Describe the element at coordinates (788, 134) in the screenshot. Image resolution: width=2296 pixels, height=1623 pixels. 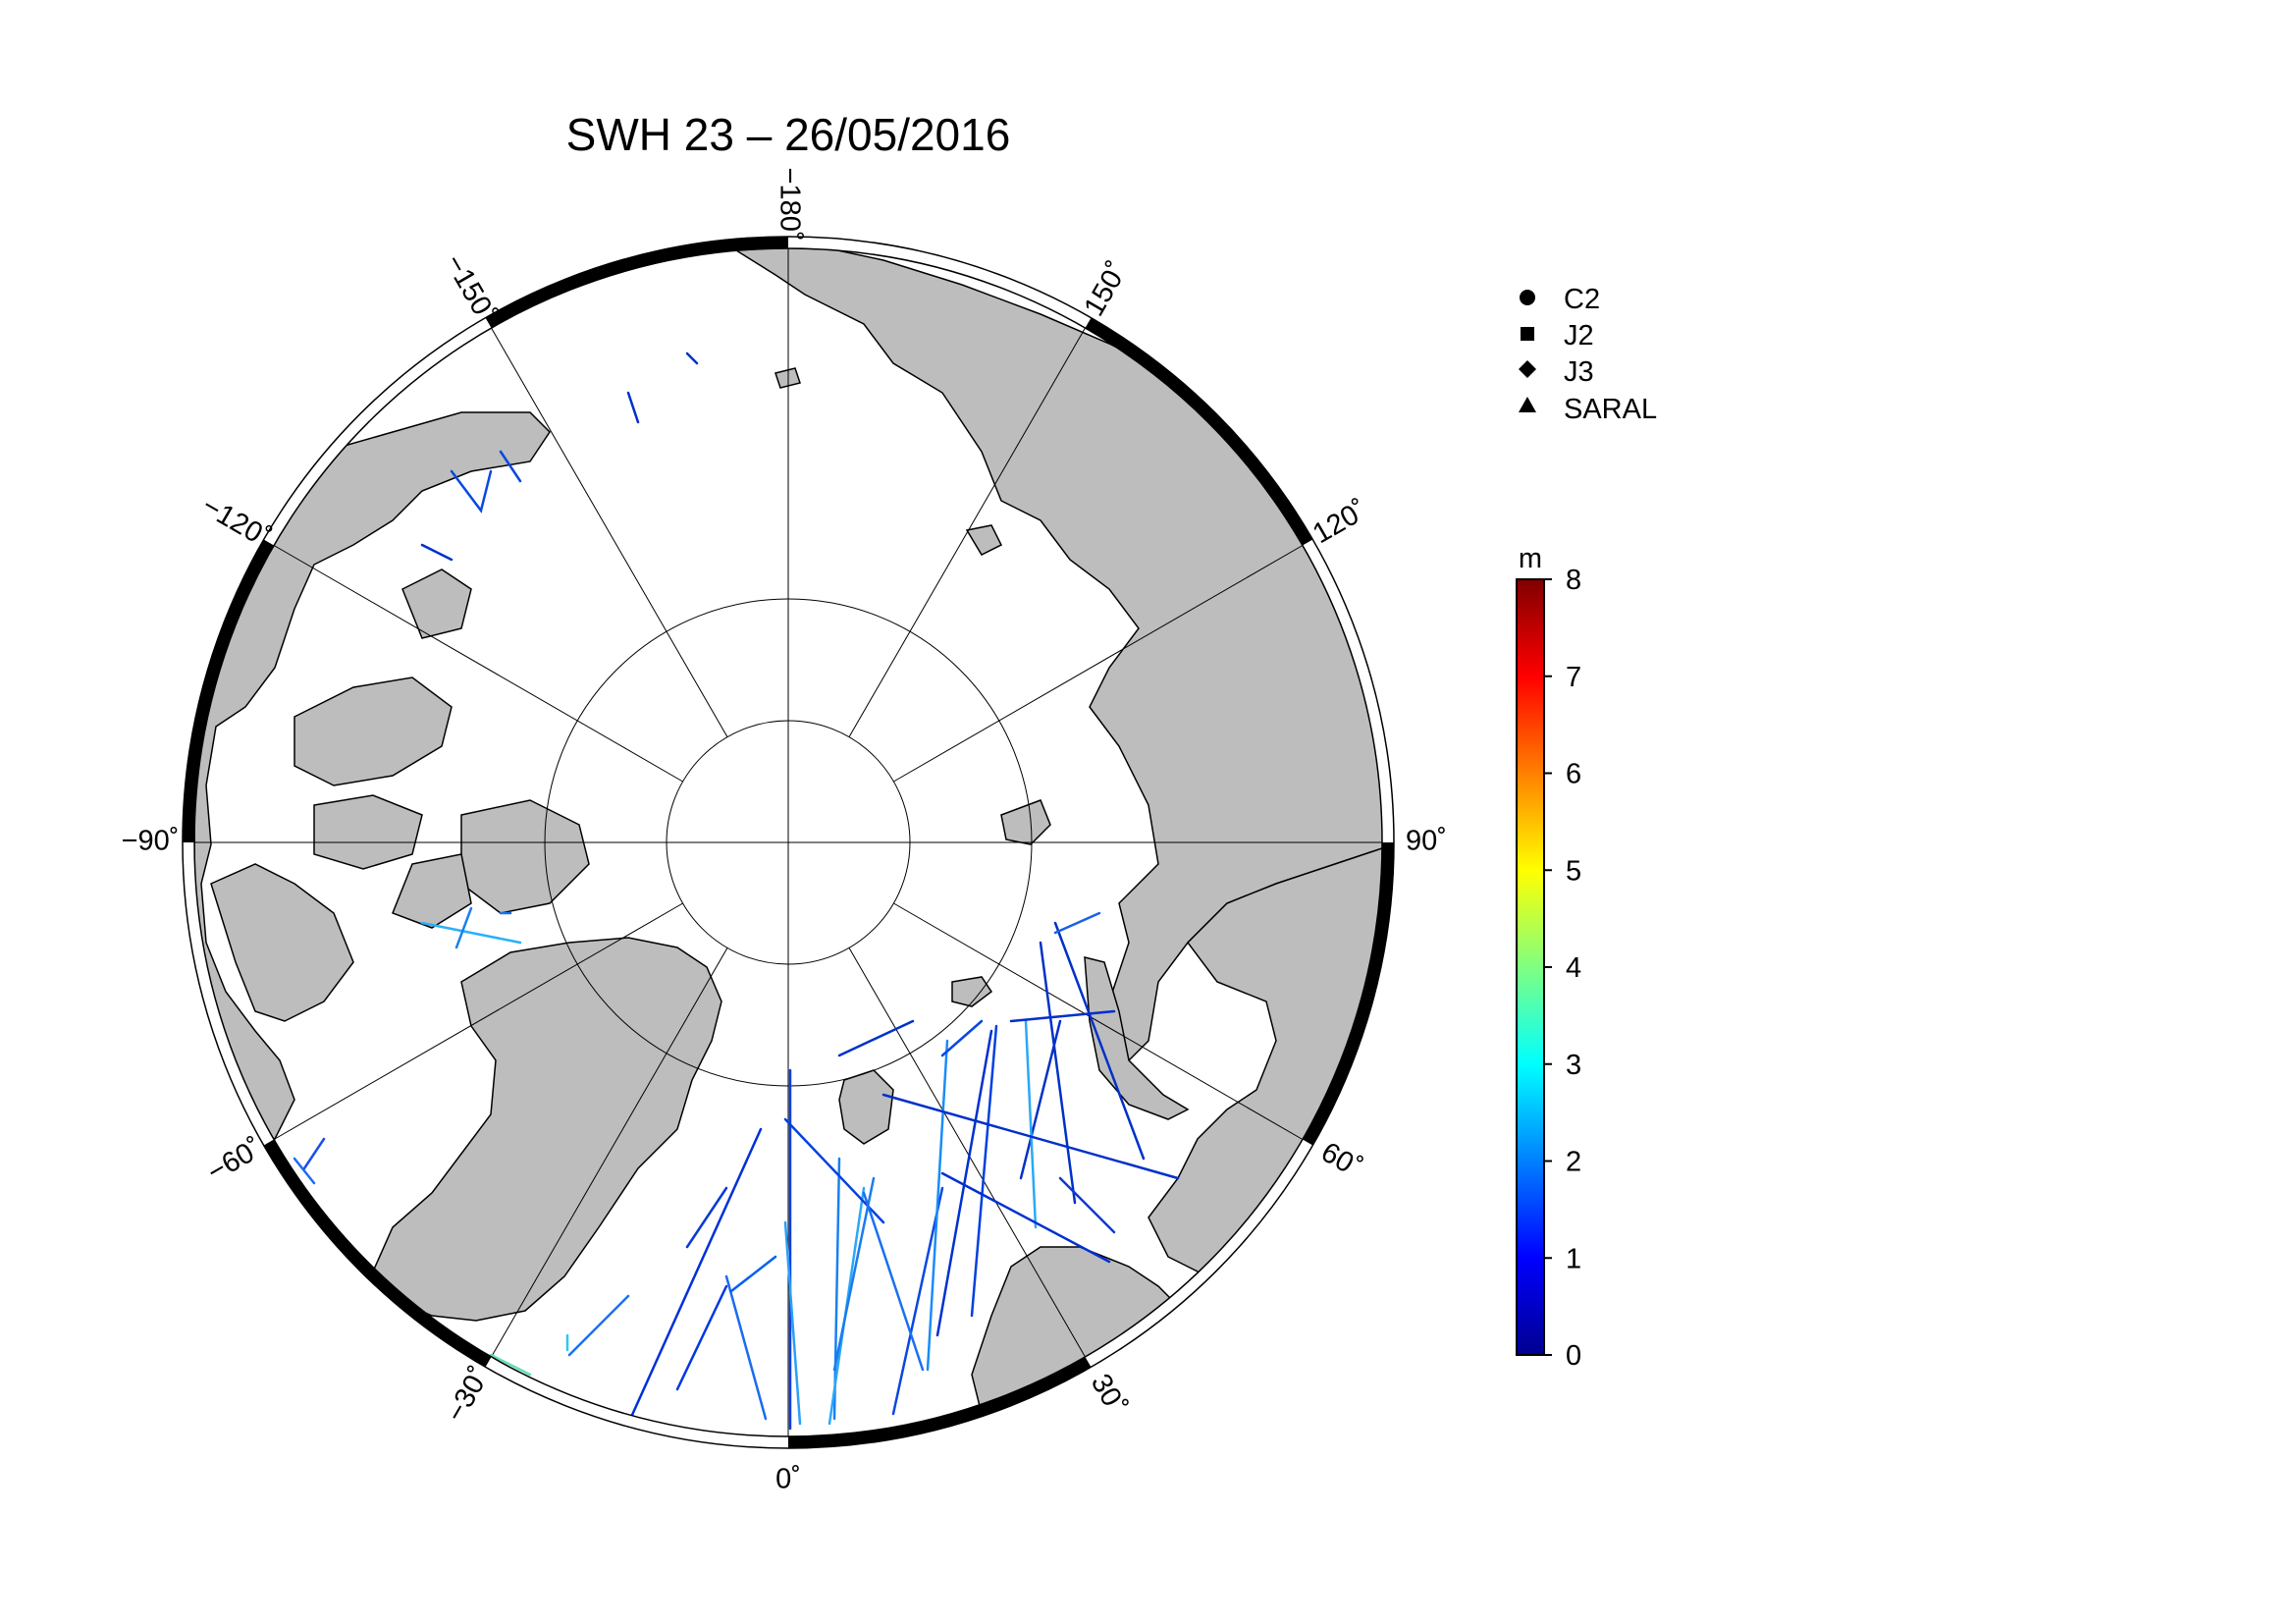
I see `map-title: SWH 23 – 26/05/2016` at that location.